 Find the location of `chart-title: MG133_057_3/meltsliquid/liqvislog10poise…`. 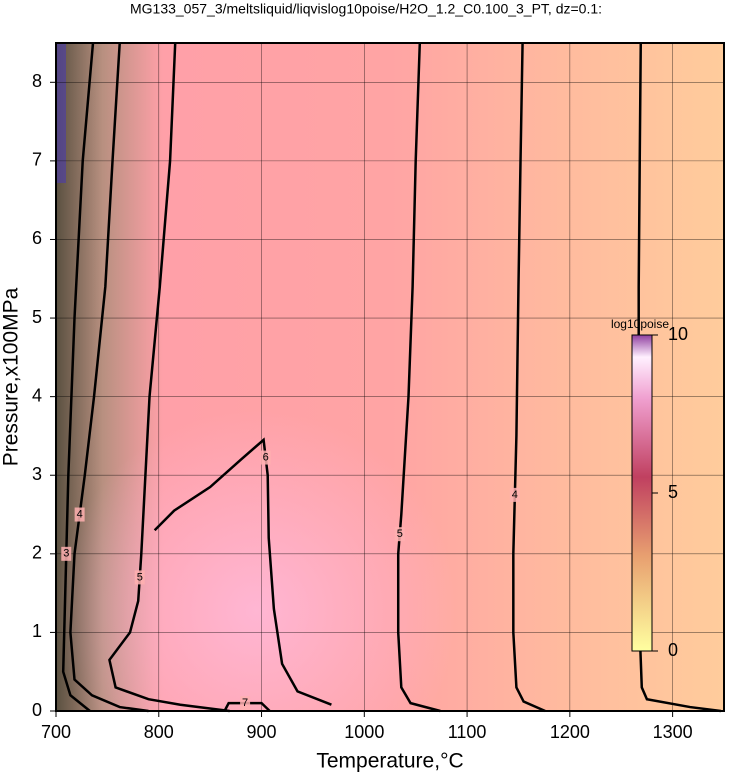

chart-title: MG133_057_3/meltsliquid/liqvislog10poise… is located at coordinates (366, 9).